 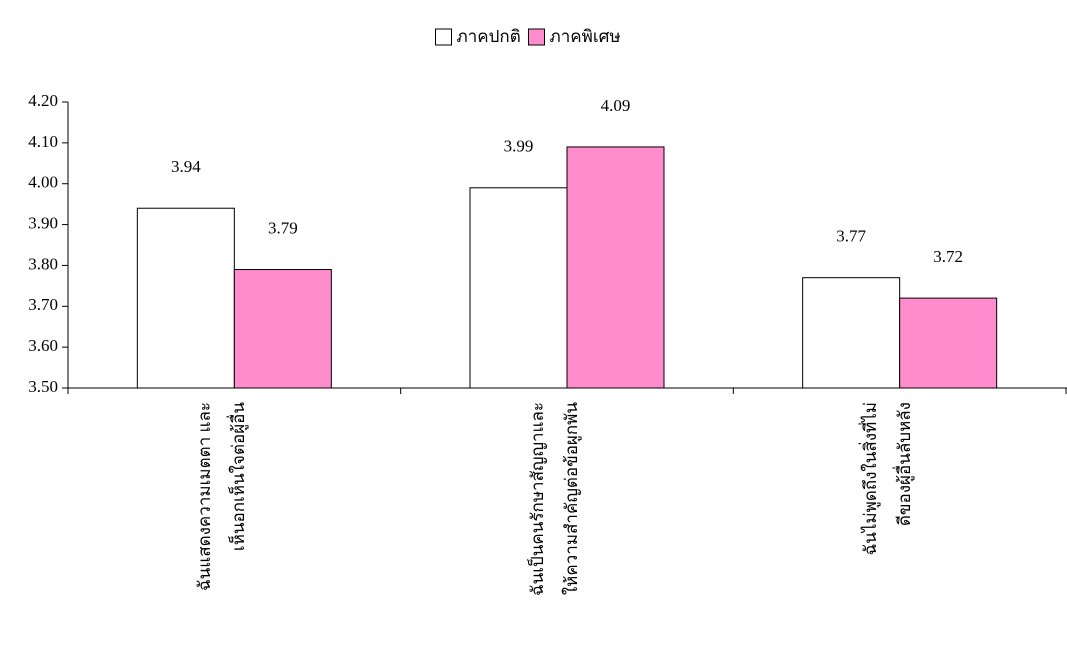 What do you see at coordinates (489, 36) in the screenshot?
I see `legend-label: ภาคปกติ` at bounding box center [489, 36].